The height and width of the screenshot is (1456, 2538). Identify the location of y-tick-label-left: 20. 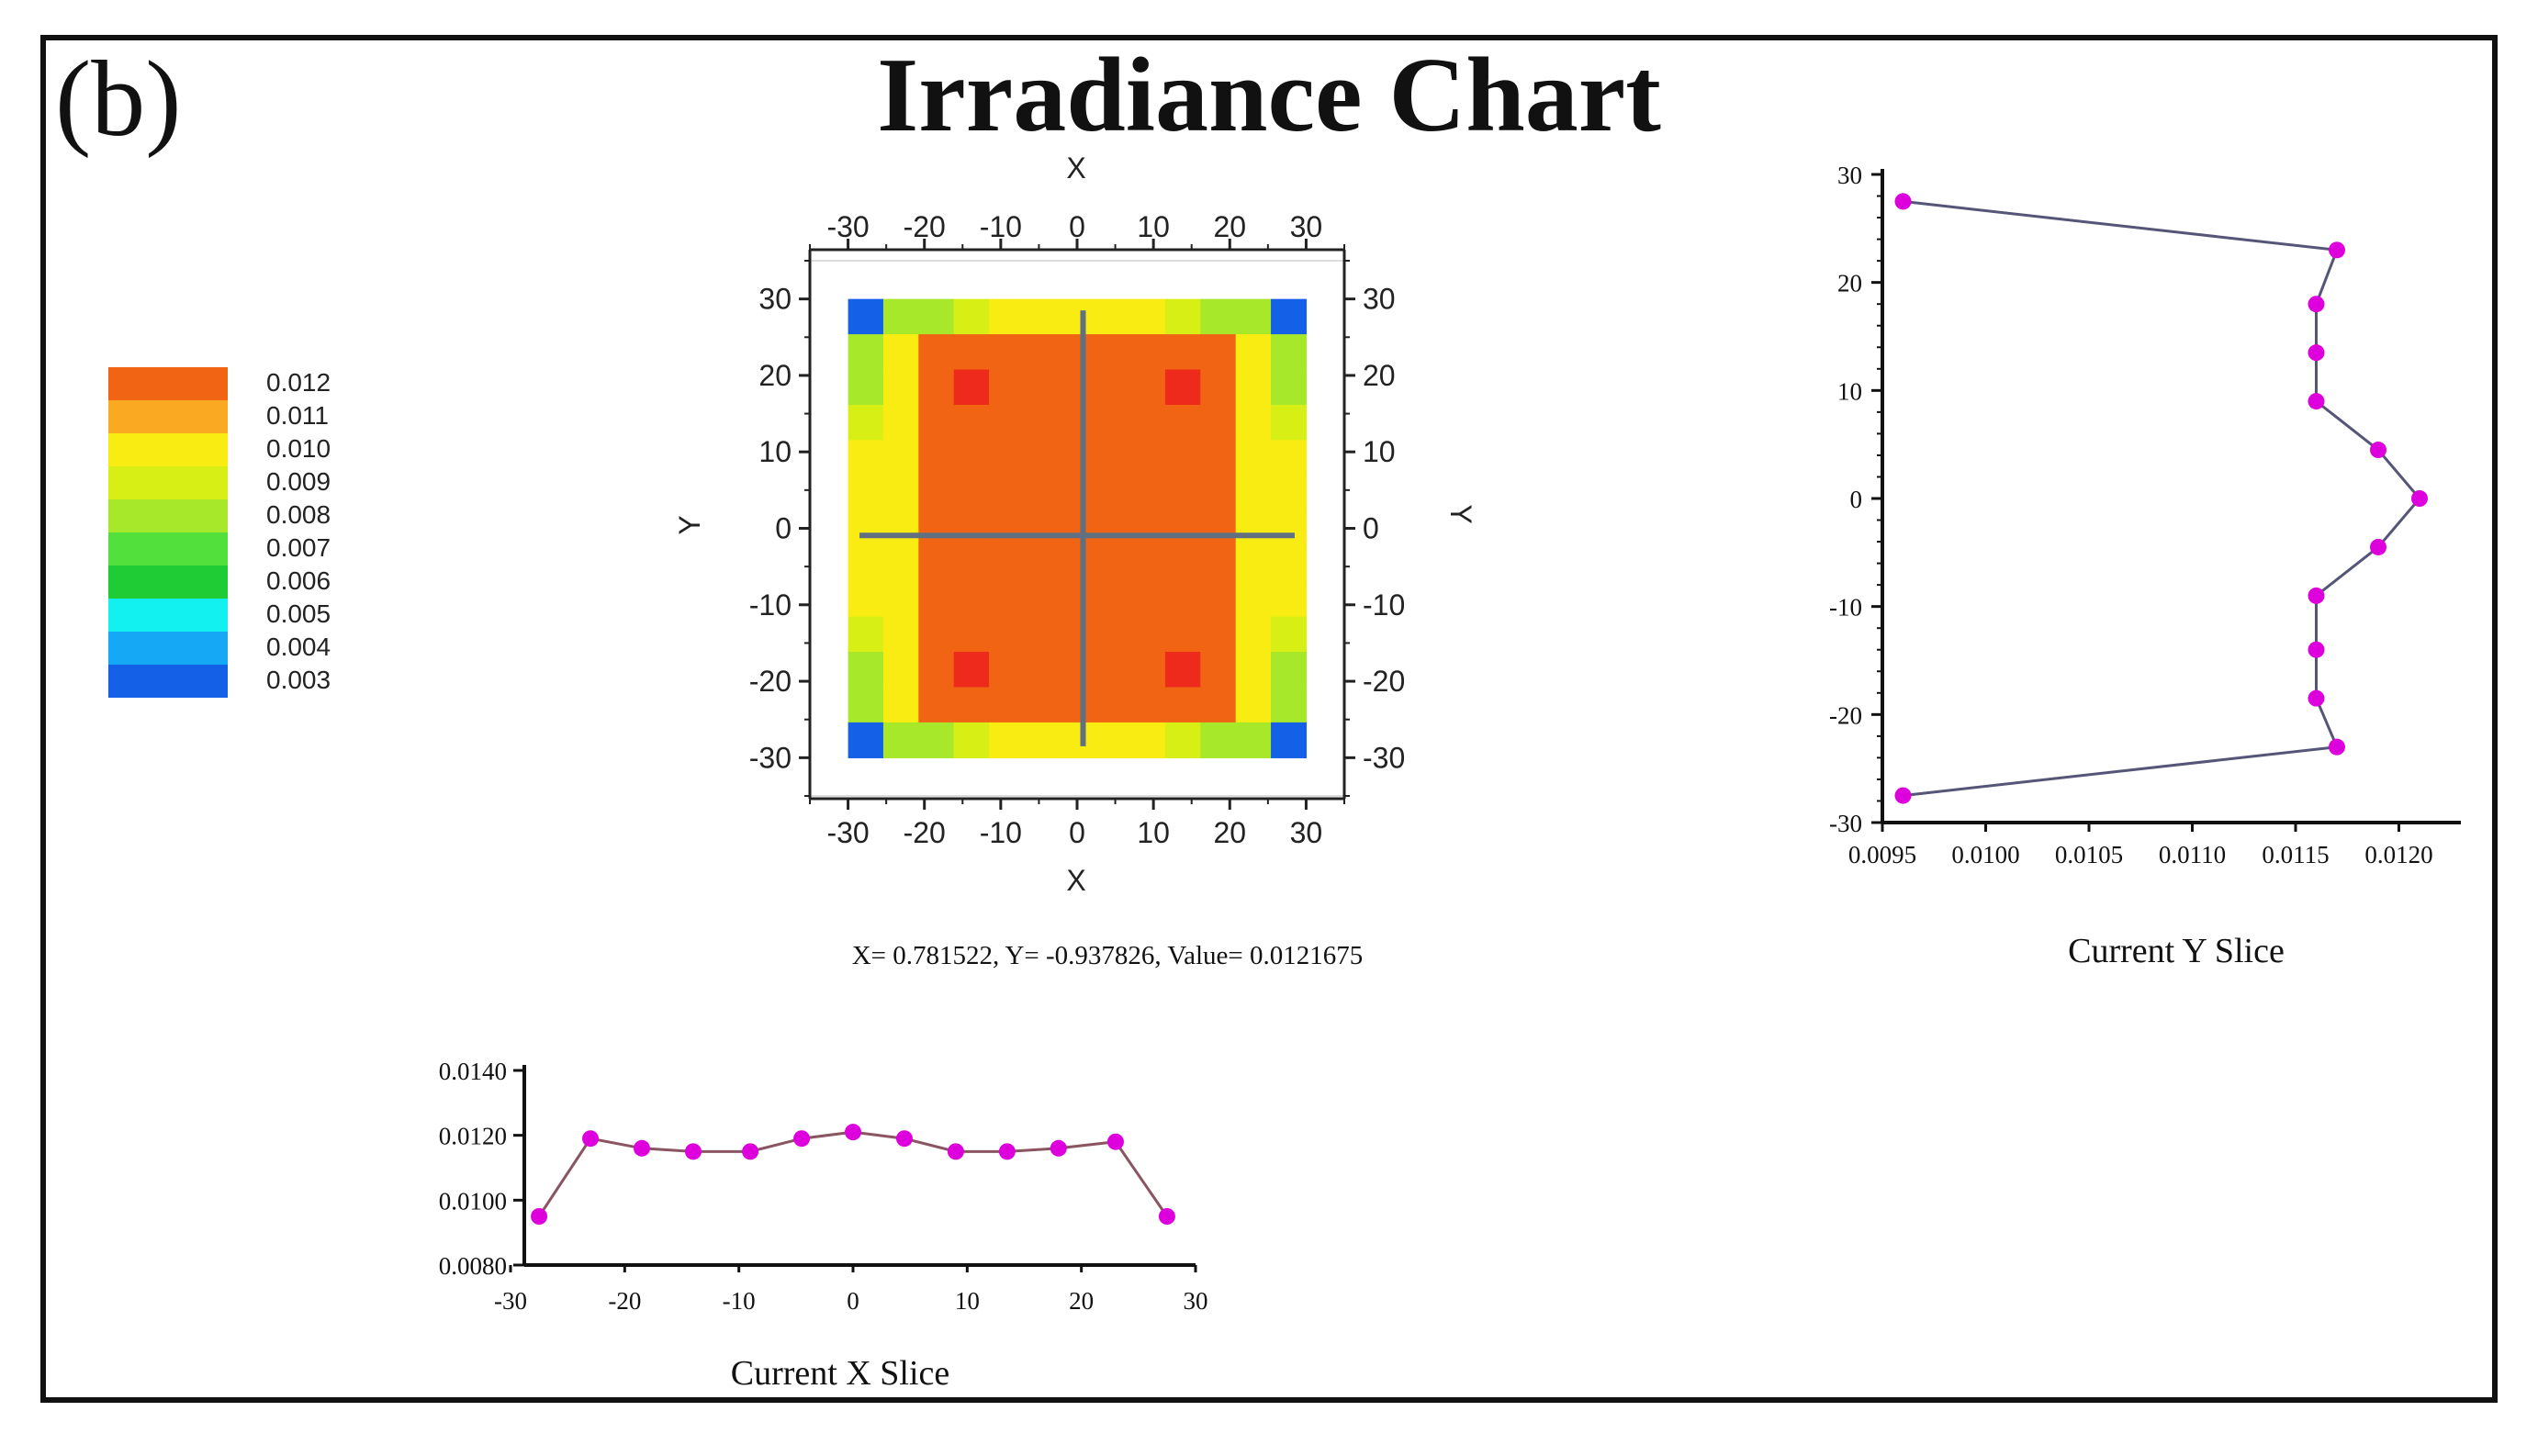
(775, 375).